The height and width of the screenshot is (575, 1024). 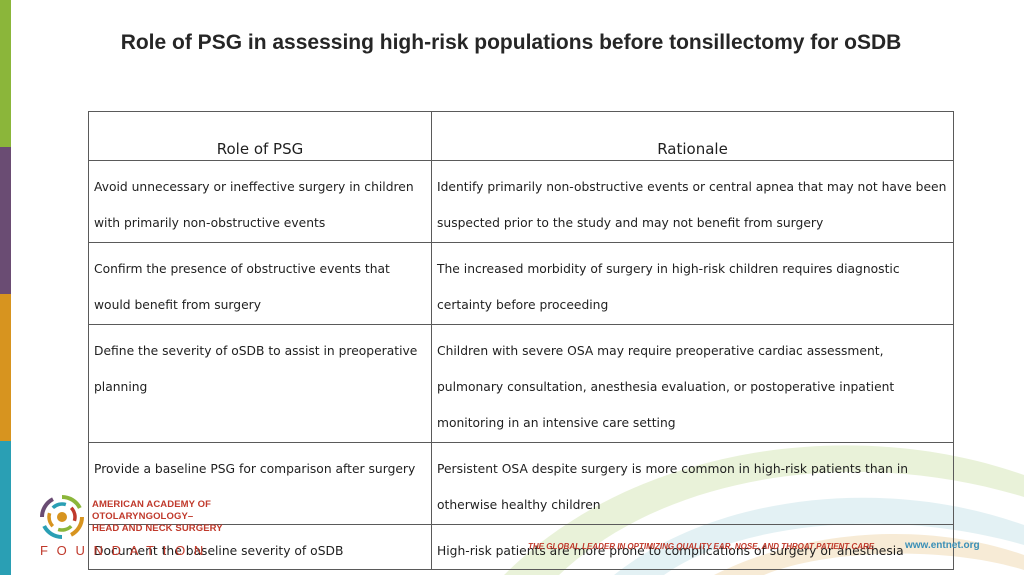 I want to click on stripe-purple, so click(x=5, y=220).